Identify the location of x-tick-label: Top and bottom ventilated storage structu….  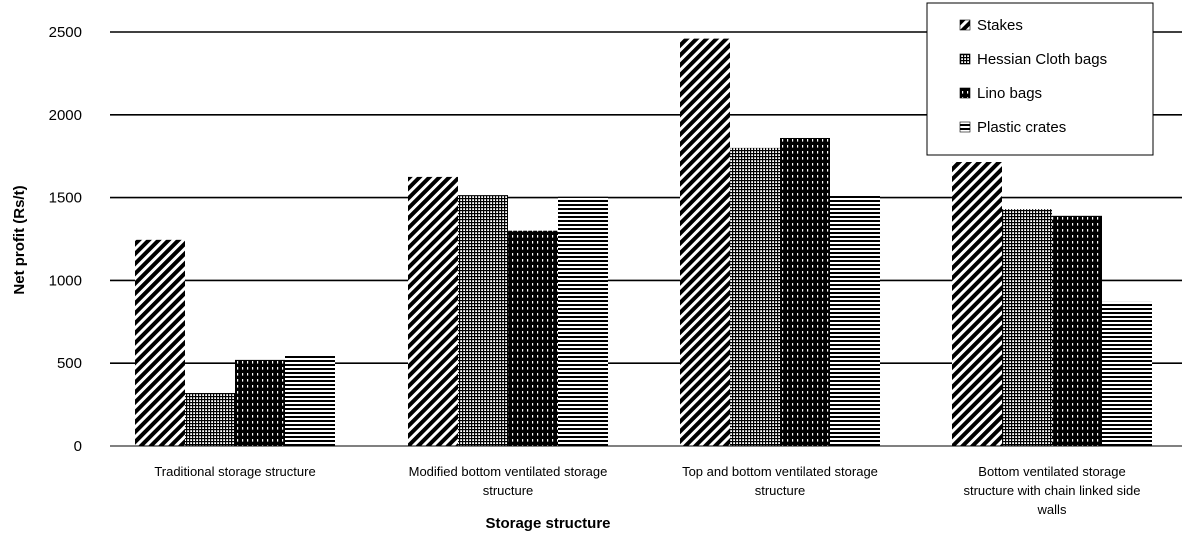
(780, 481).